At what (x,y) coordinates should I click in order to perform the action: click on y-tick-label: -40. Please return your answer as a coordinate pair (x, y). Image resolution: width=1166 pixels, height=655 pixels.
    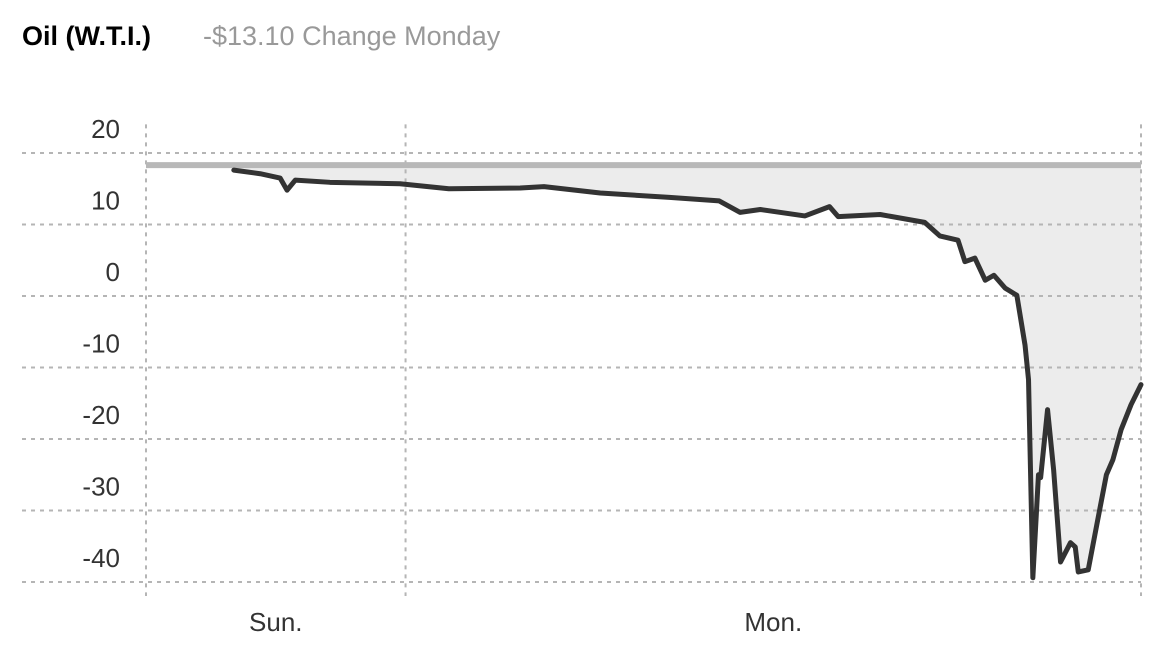
    Looking at the image, I should click on (101, 558).